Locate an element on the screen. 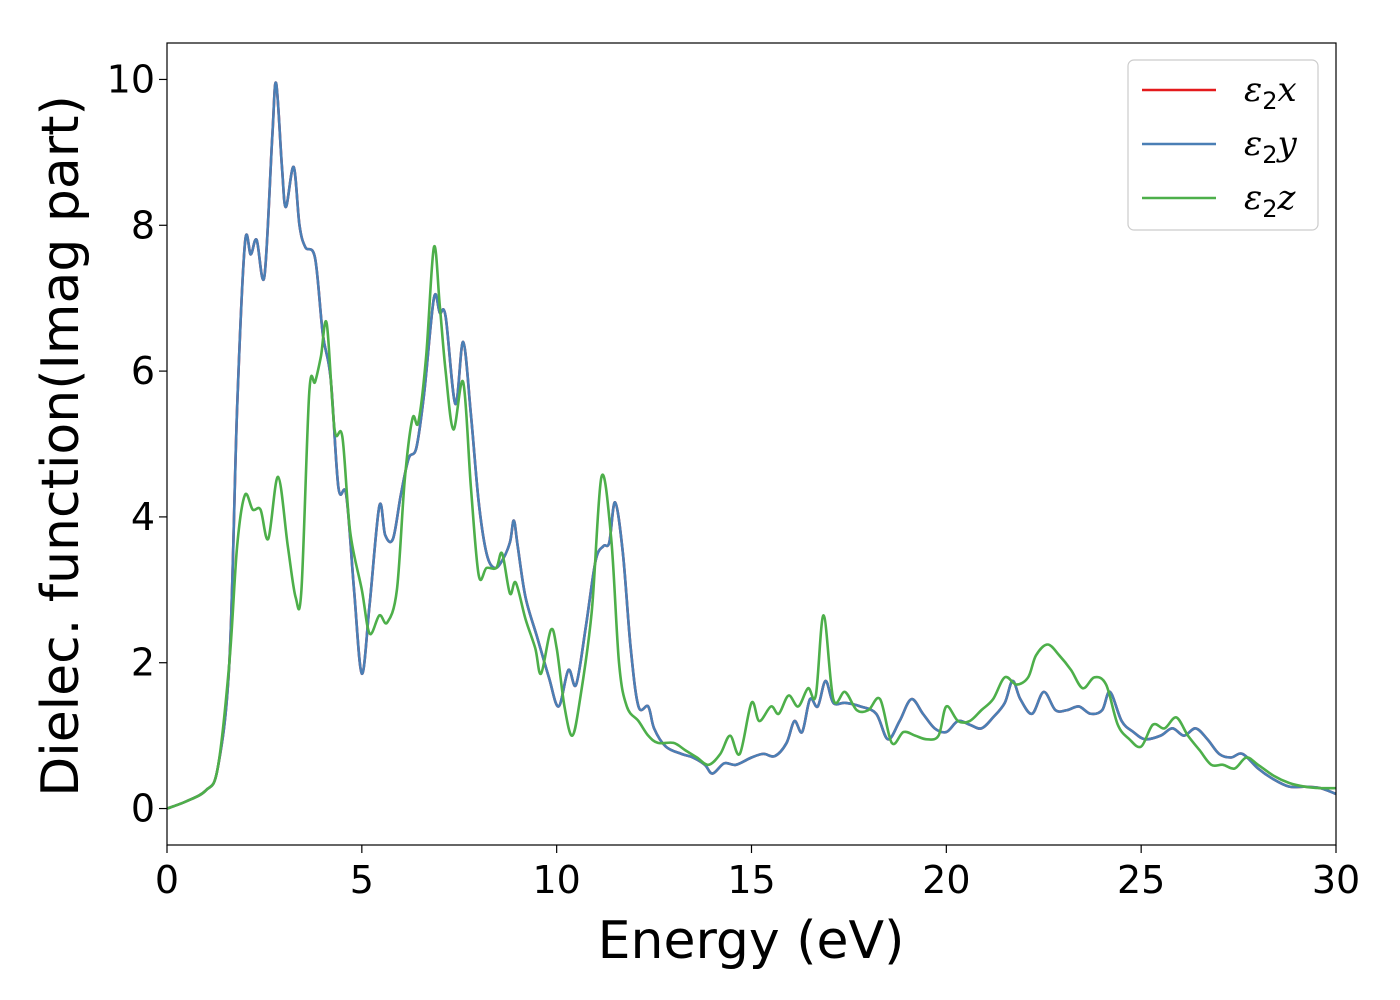 The height and width of the screenshot is (1000, 1400). legend-label-x: ε2x is located at coordinates (1270, 92).